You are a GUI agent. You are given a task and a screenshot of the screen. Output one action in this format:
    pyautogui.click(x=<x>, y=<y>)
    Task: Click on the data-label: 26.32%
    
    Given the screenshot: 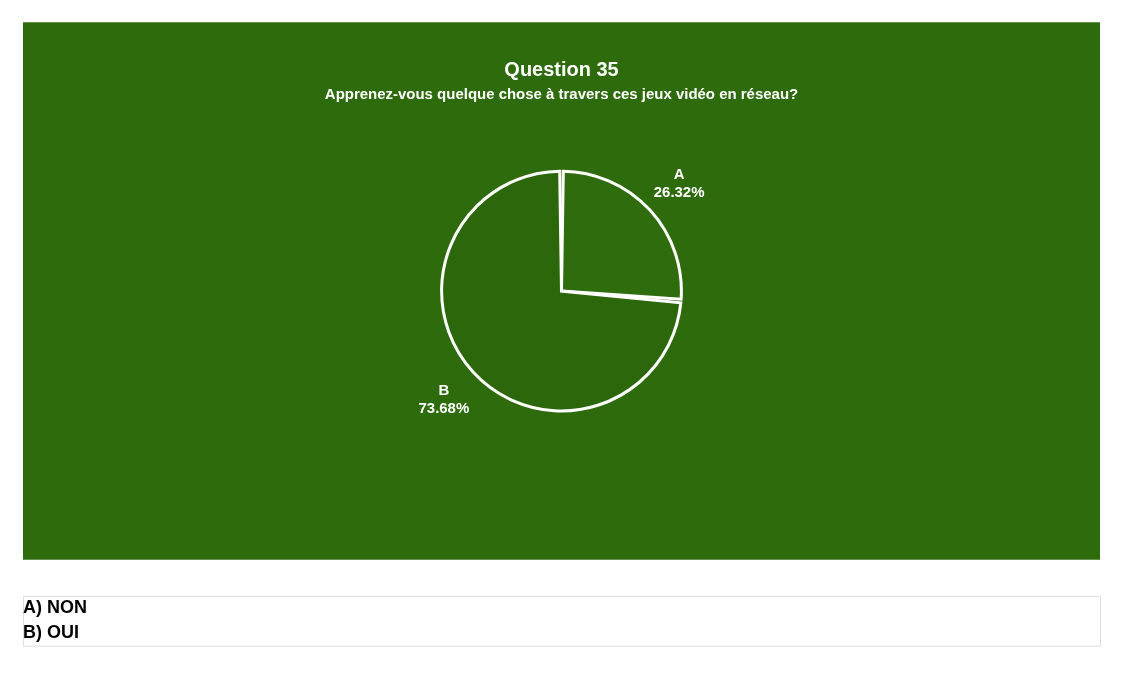 What is the action you would take?
    pyautogui.click(x=679, y=191)
    